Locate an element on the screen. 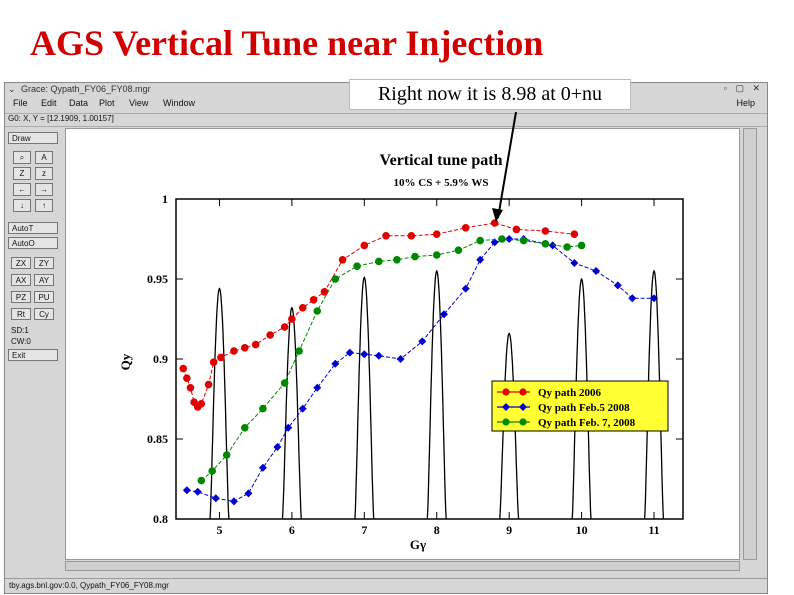  legend-label: Qy path 2006 is located at coordinates (569, 393).